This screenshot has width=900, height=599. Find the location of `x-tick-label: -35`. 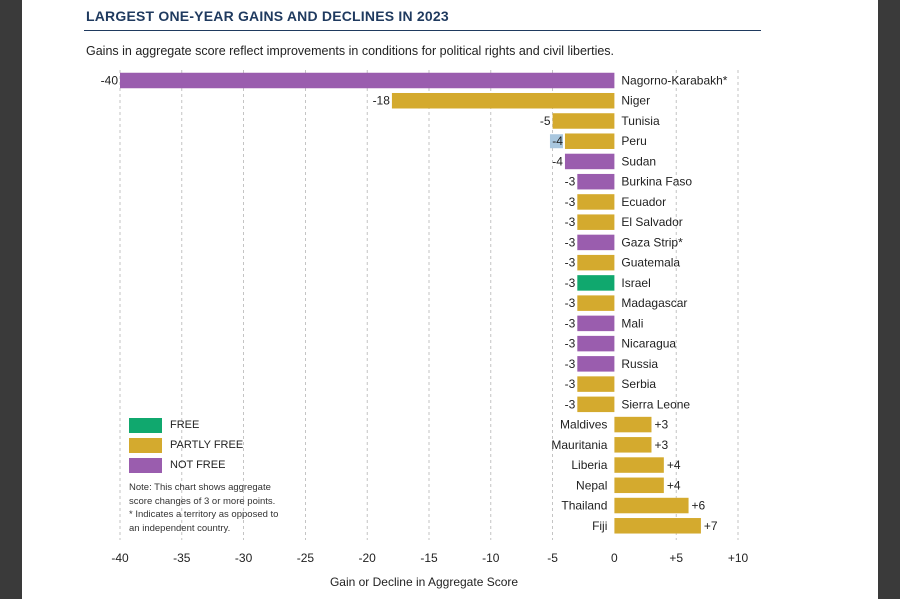

x-tick-label: -35 is located at coordinates (182, 558).